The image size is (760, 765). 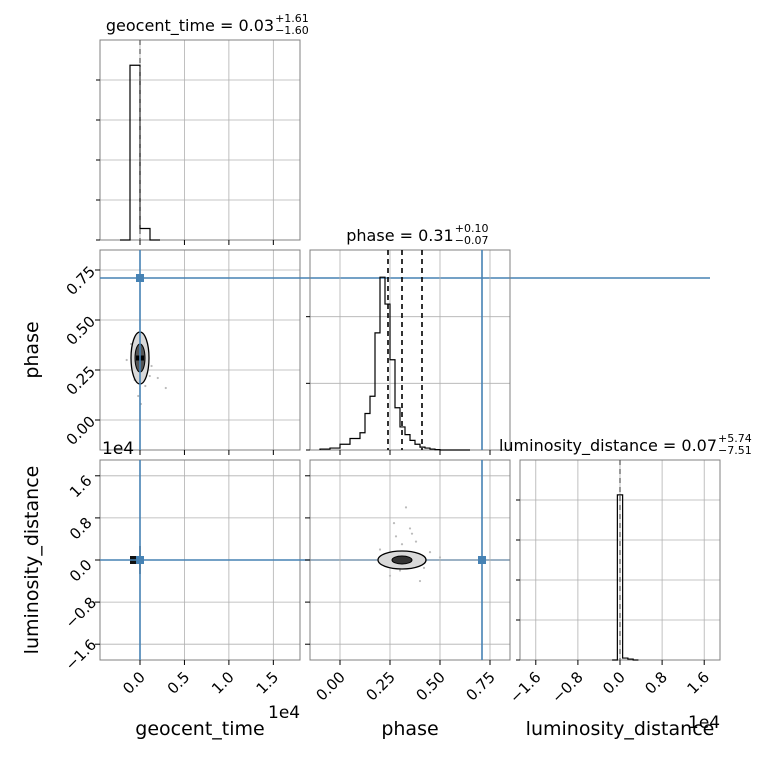 I want to click on y-axis-label: luminosity_distance, so click(x=32, y=560).